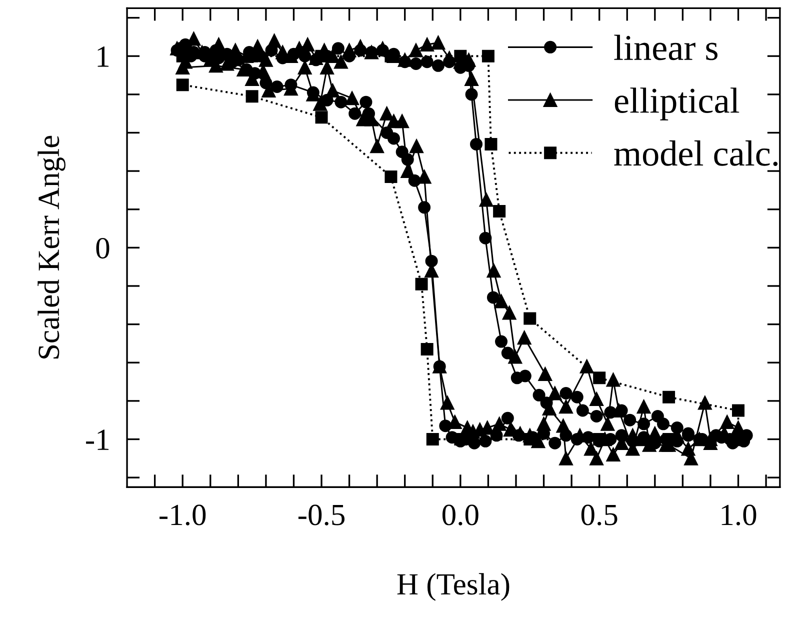  Describe the element at coordinates (460, 515) in the screenshot. I see `x-tick-label: 0.0` at that location.